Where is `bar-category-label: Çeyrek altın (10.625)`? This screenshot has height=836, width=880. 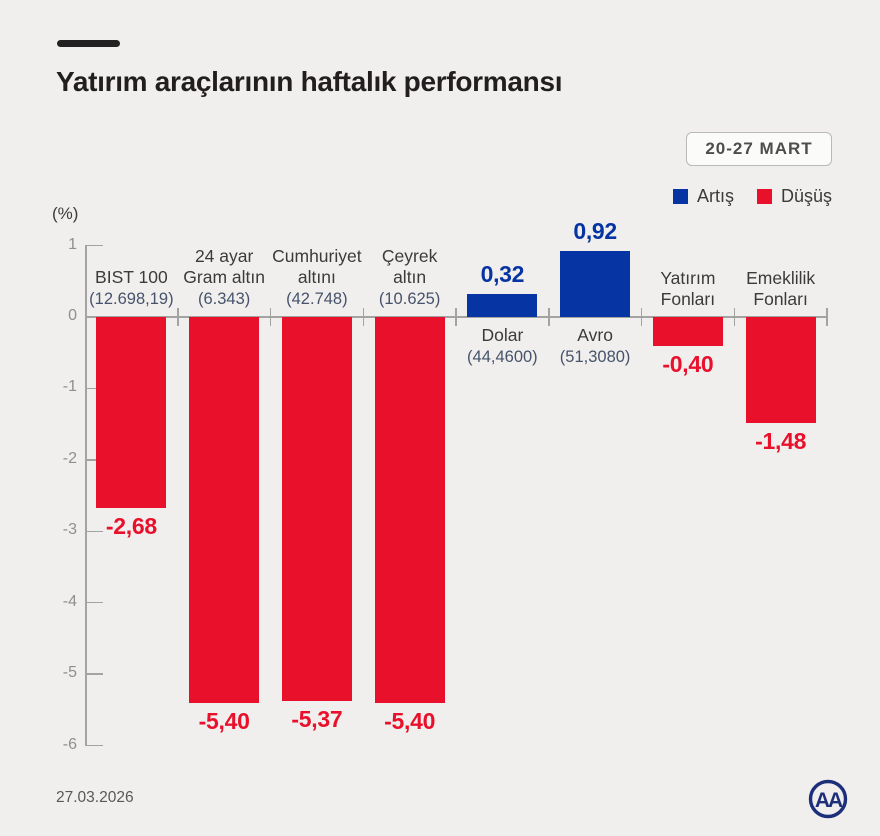
bar-category-label: Çeyrek altın (10.625) is located at coordinates (410, 278).